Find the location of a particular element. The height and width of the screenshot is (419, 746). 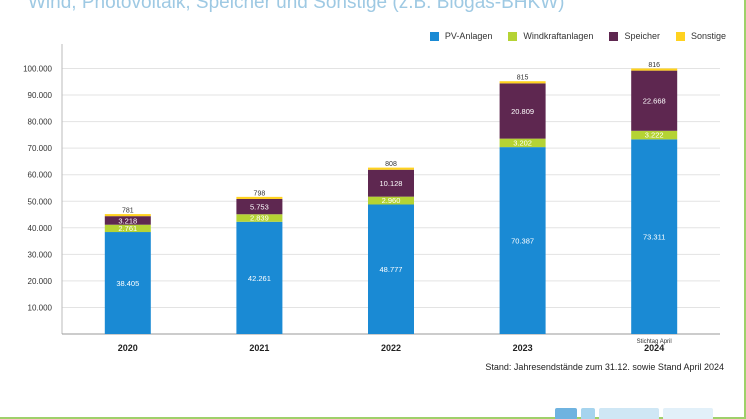

x-tick-label: 2020 is located at coordinates (128, 348).